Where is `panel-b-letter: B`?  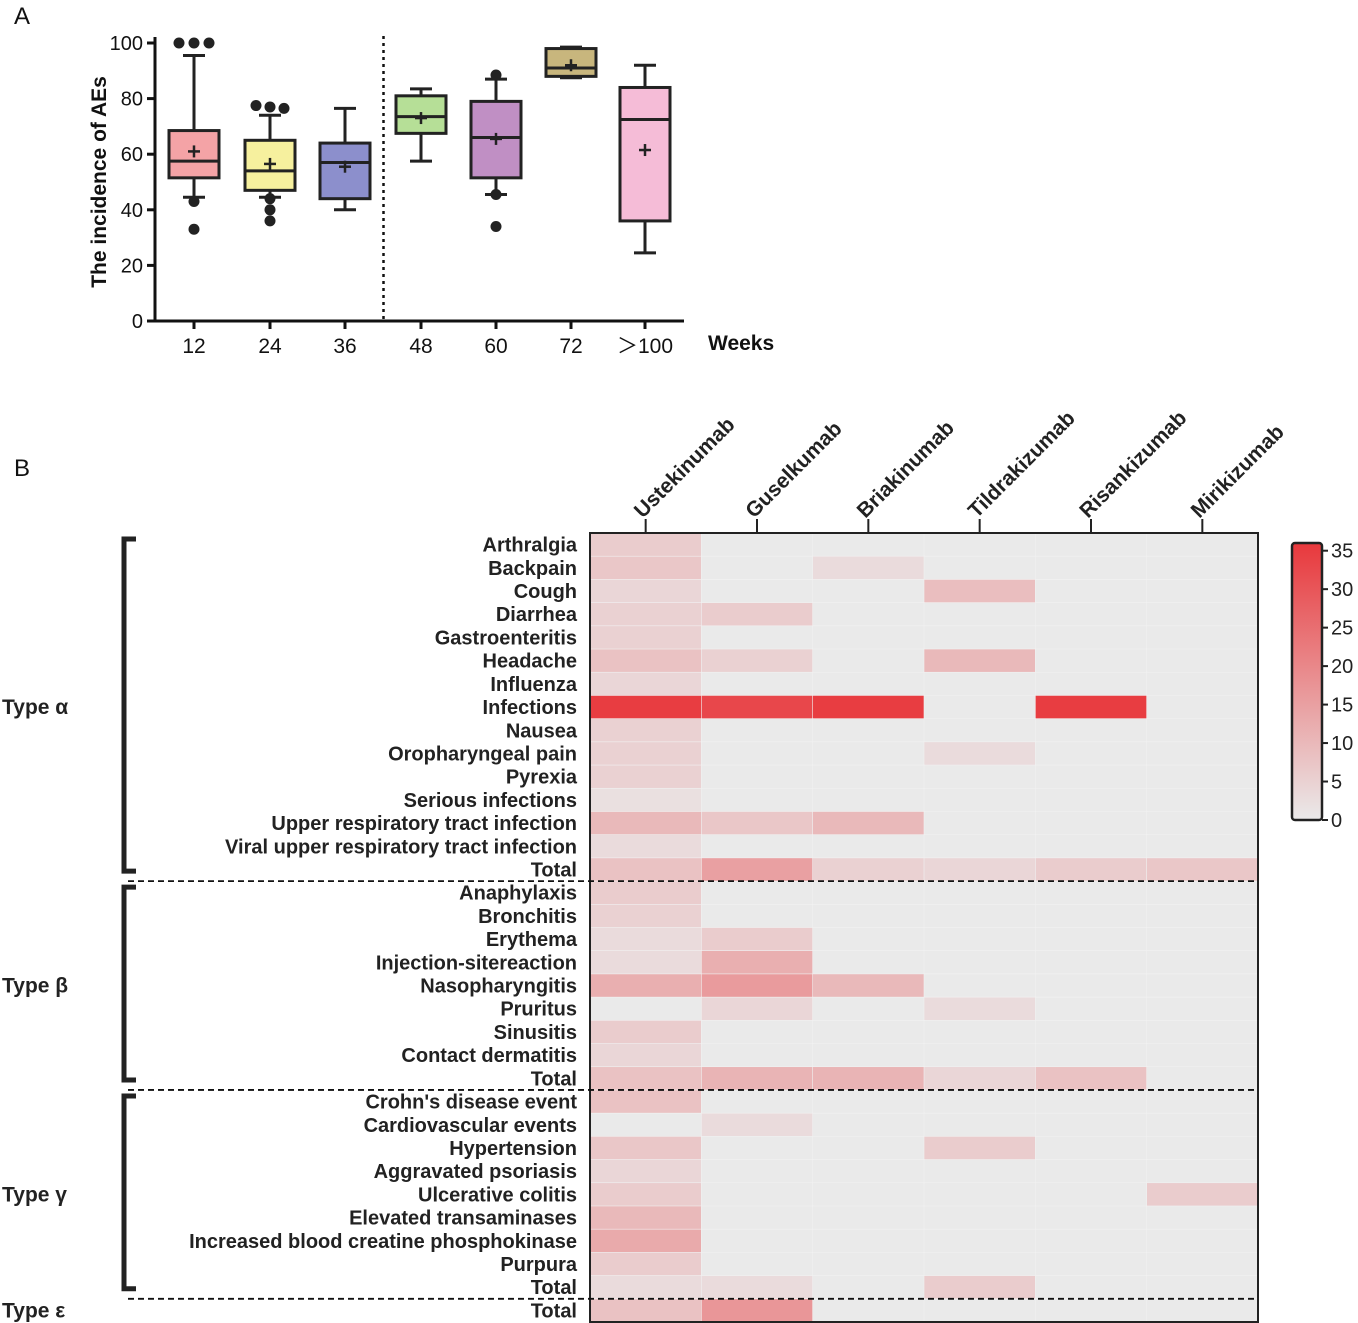 panel-b-letter: B is located at coordinates (22, 468).